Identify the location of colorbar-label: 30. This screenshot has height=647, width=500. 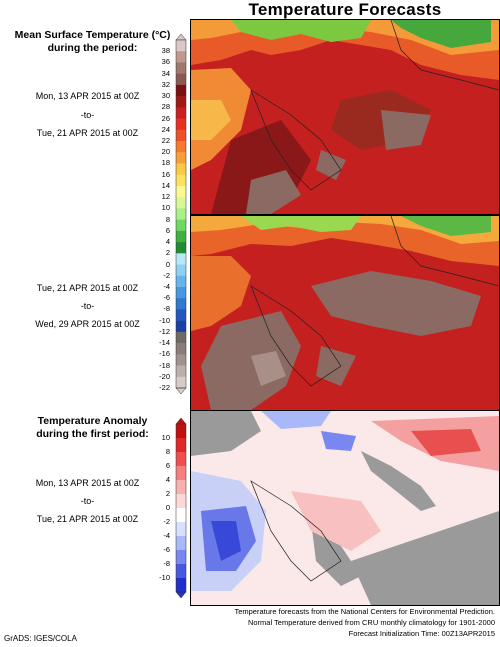
(165, 96).